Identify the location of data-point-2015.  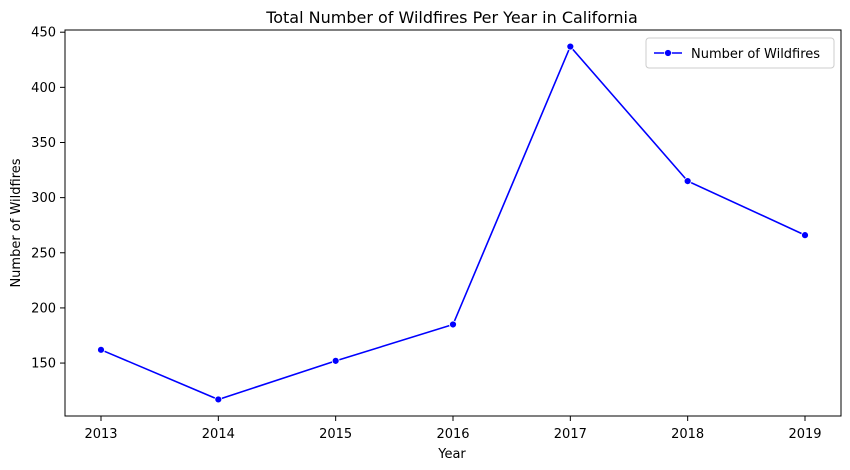
(335, 360).